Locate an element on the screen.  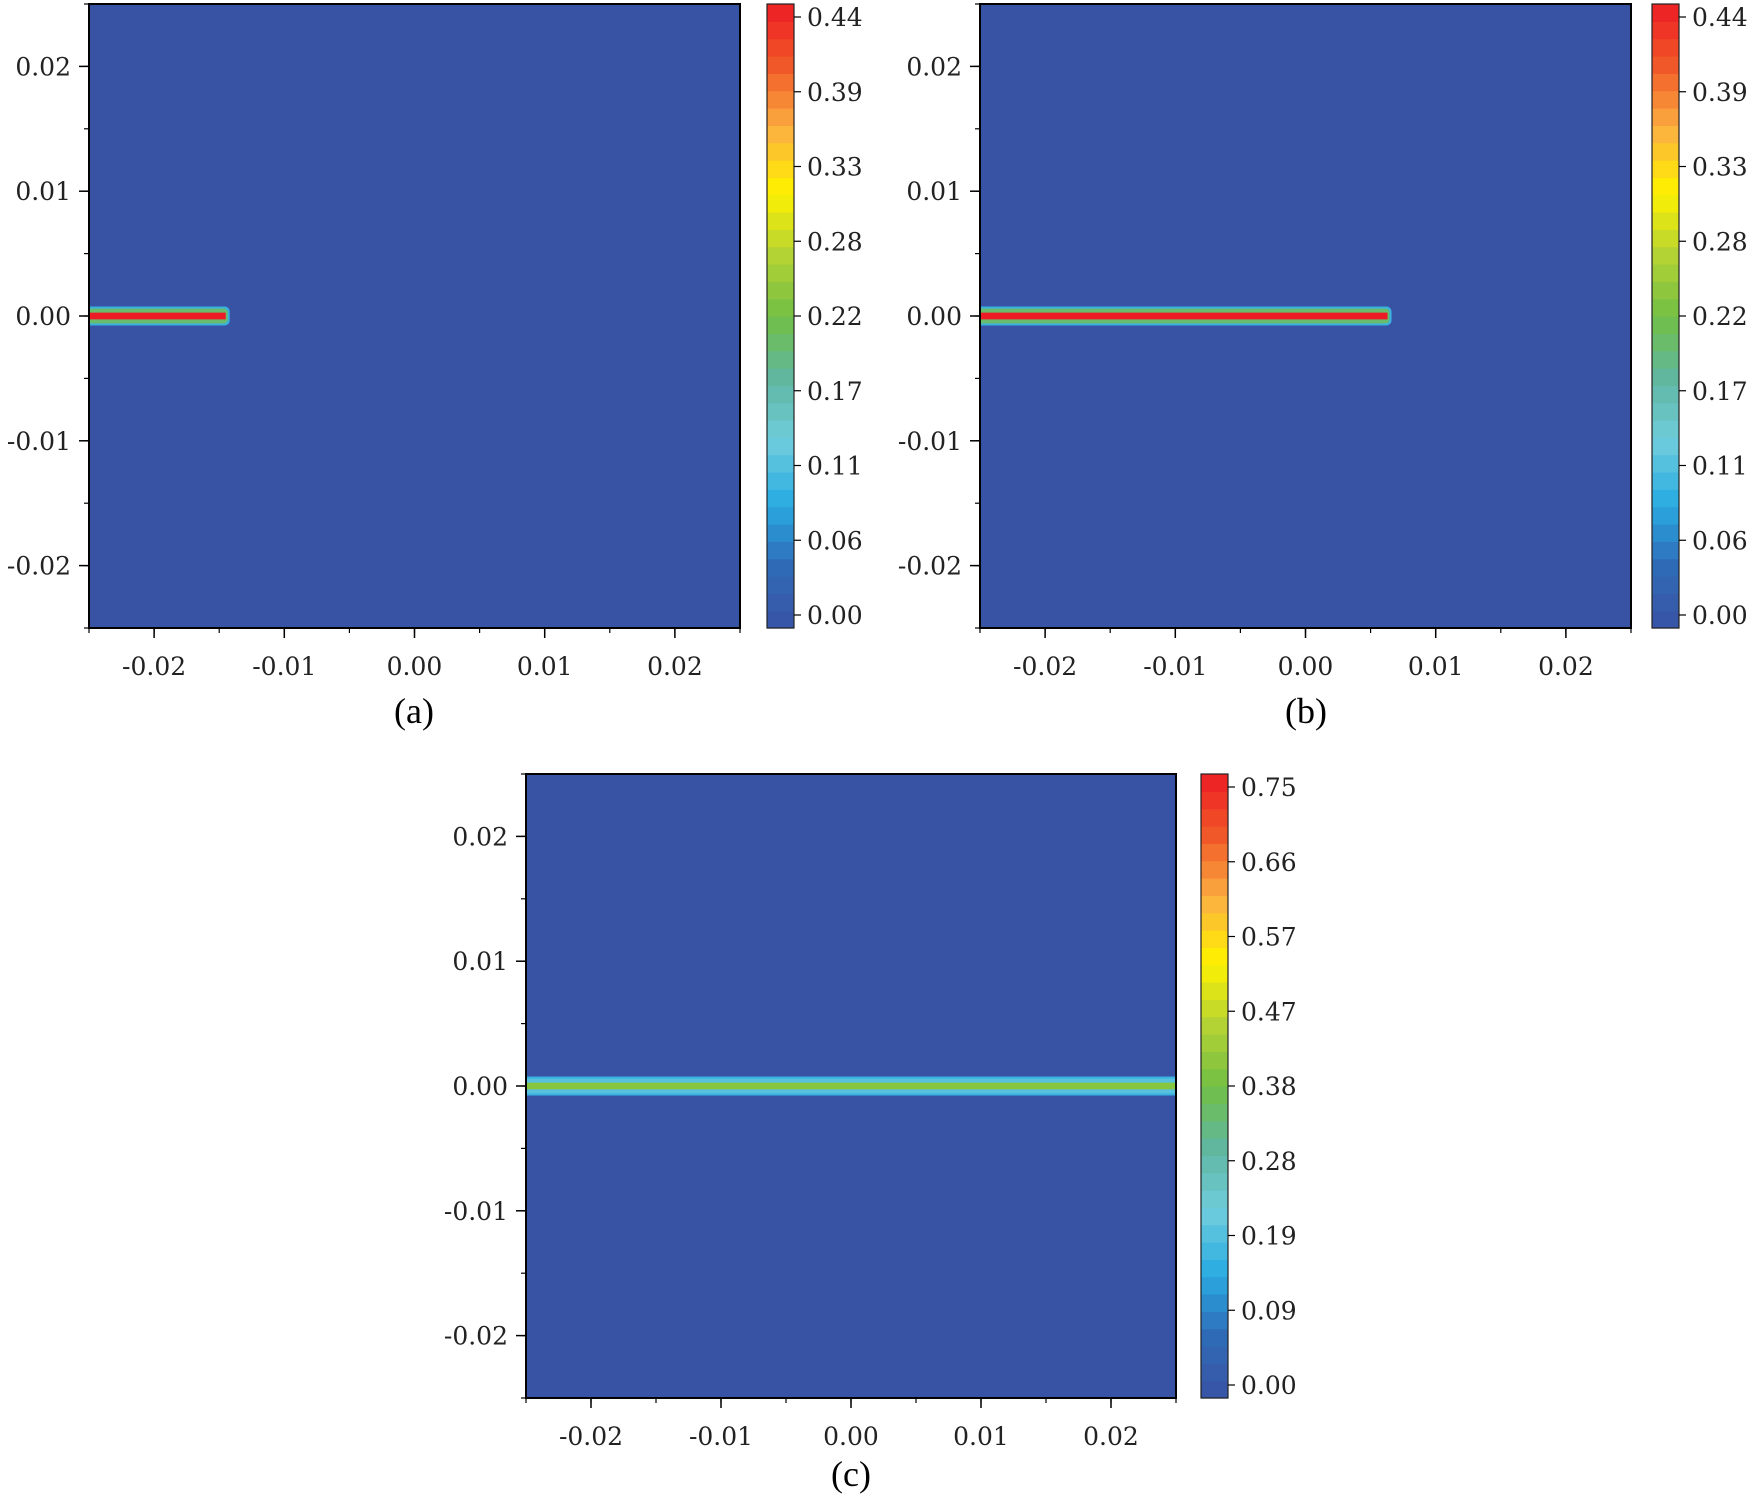
colorbar-tick-label: 0.47 is located at coordinates (1269, 1011).